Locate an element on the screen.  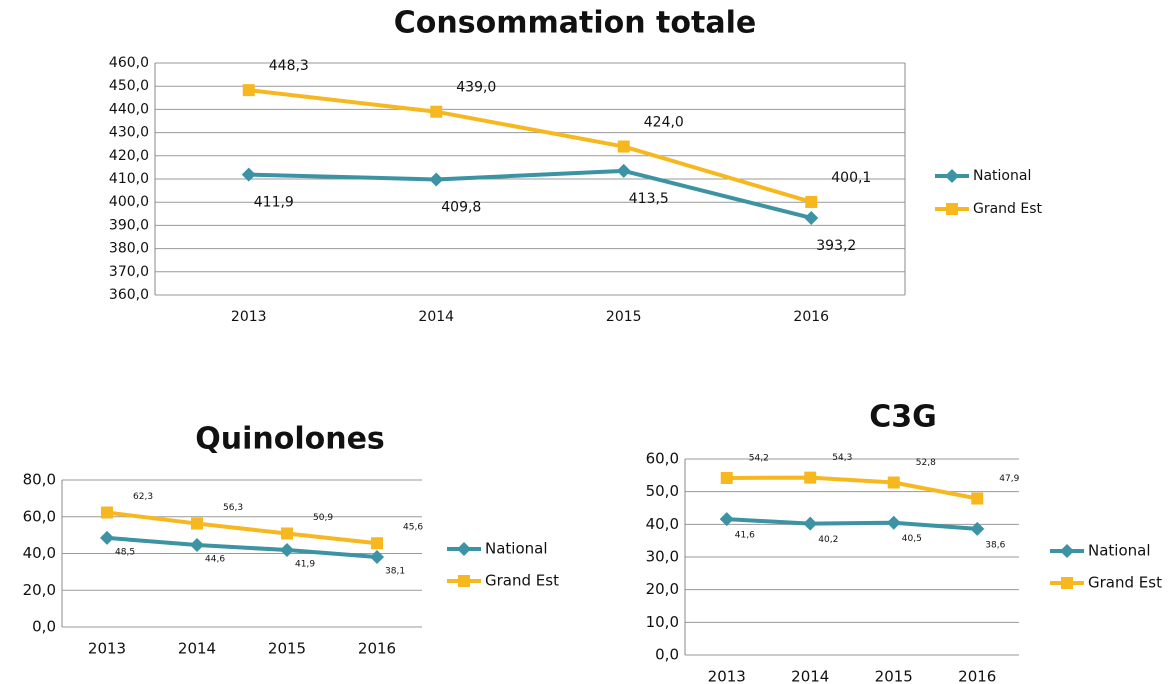
data-label: 41,6 is located at coordinates (745, 536).